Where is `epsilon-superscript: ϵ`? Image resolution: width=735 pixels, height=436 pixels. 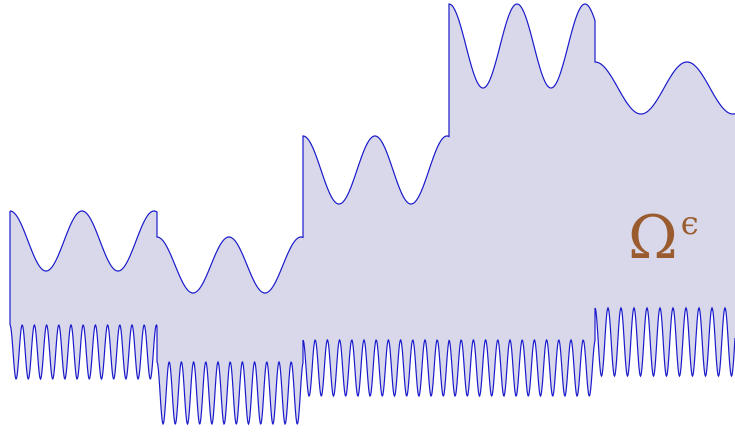
epsilon-superscript: ϵ is located at coordinates (690, 223).